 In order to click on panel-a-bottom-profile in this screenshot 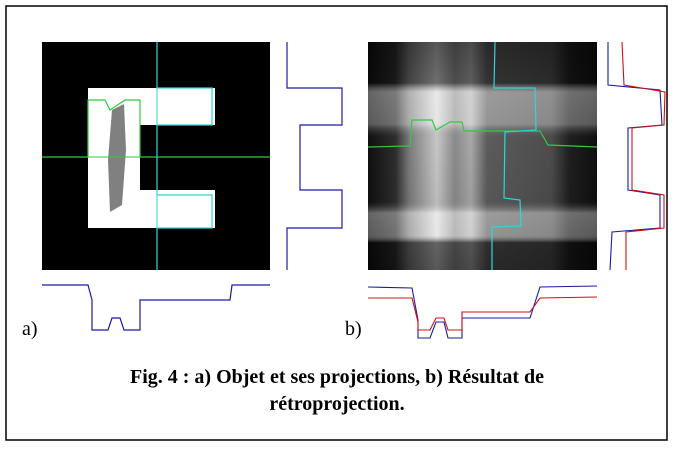, I will do `click(156, 307)`.